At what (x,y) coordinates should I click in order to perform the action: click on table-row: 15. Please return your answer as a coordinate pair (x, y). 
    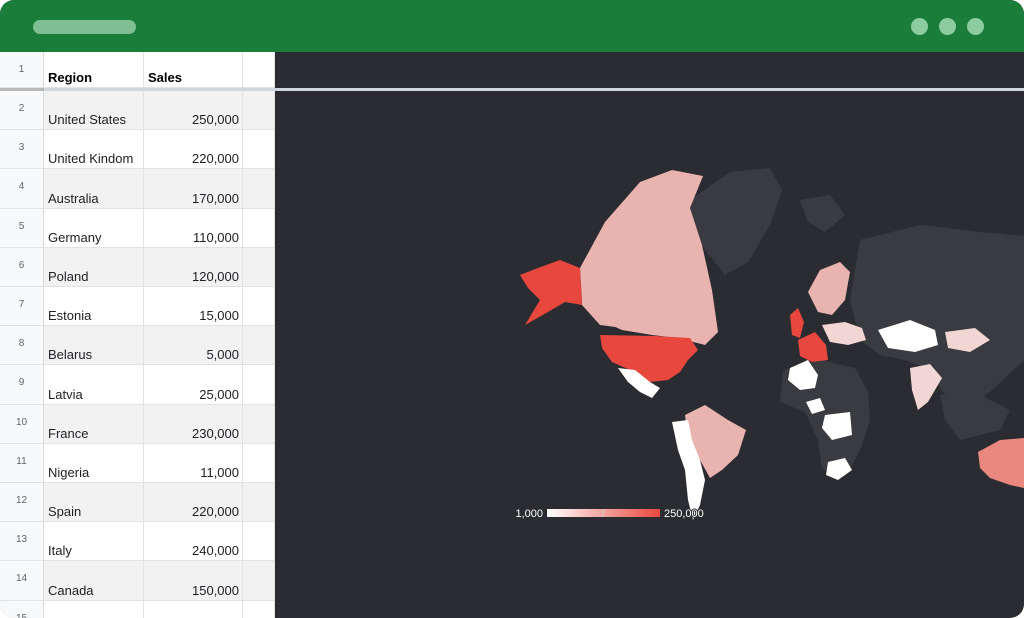
    Looking at the image, I should click on (137, 609).